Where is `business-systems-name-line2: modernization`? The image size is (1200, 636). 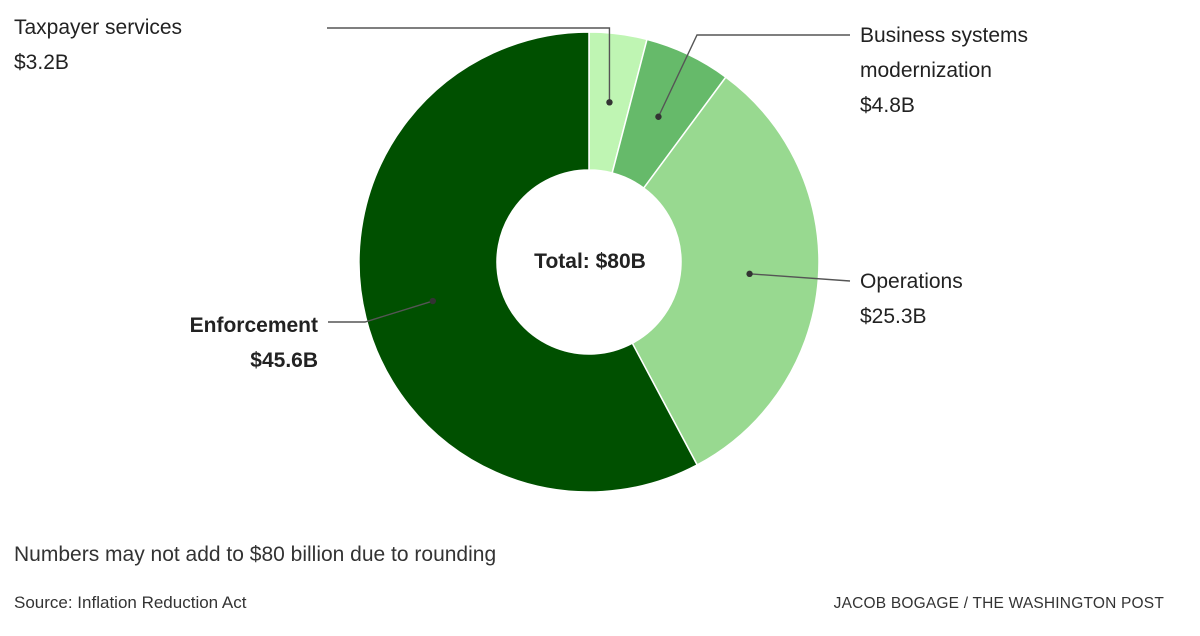
business-systems-name-line2: modernization is located at coordinates (926, 70).